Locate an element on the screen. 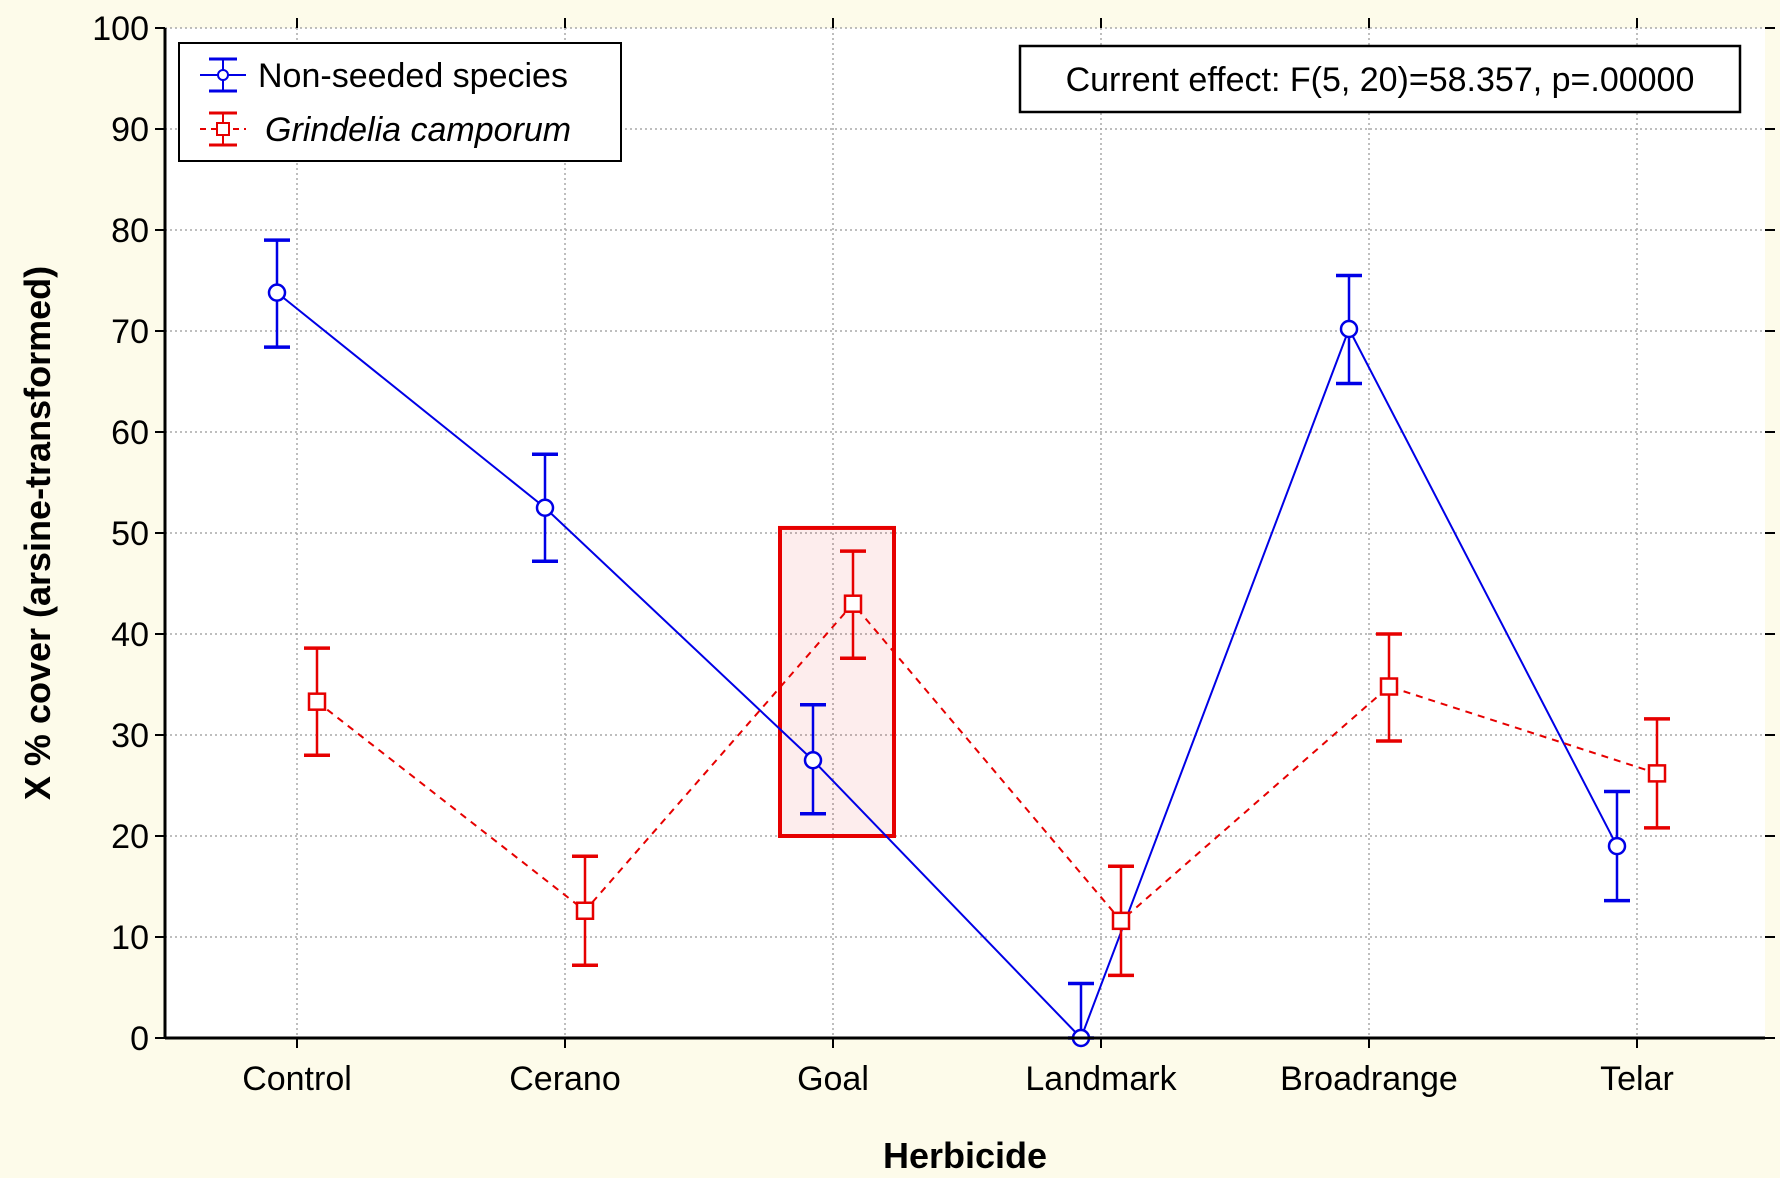  y-axis-title: X % cover (arsine-transformed) is located at coordinates (37, 533).